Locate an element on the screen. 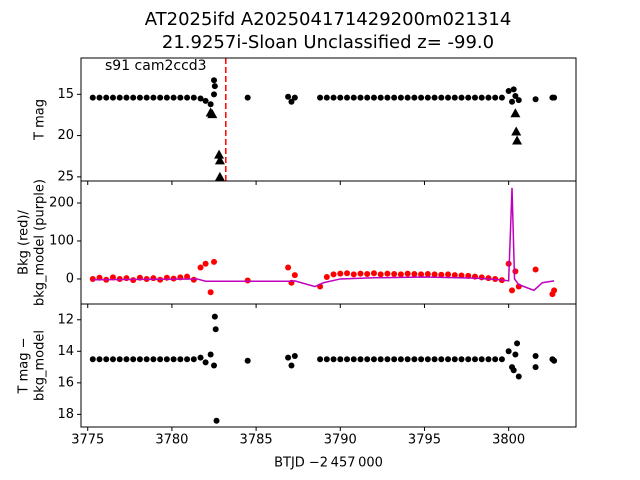 The height and width of the screenshot is (480, 640). y-axis-label: T mag − is located at coordinates (24, 366).